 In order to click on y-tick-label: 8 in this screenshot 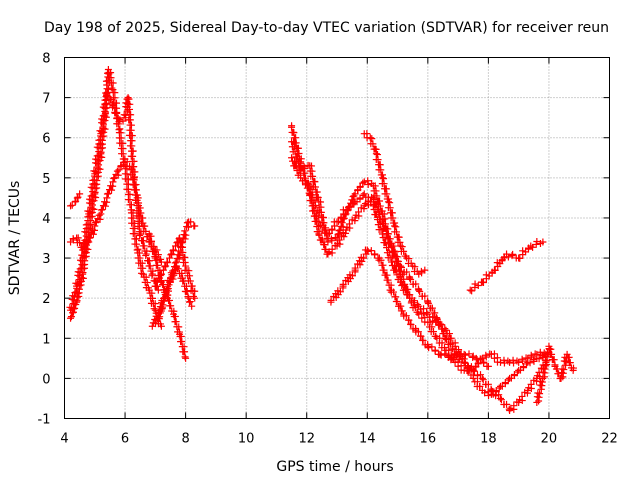, I will do `click(46, 59)`.